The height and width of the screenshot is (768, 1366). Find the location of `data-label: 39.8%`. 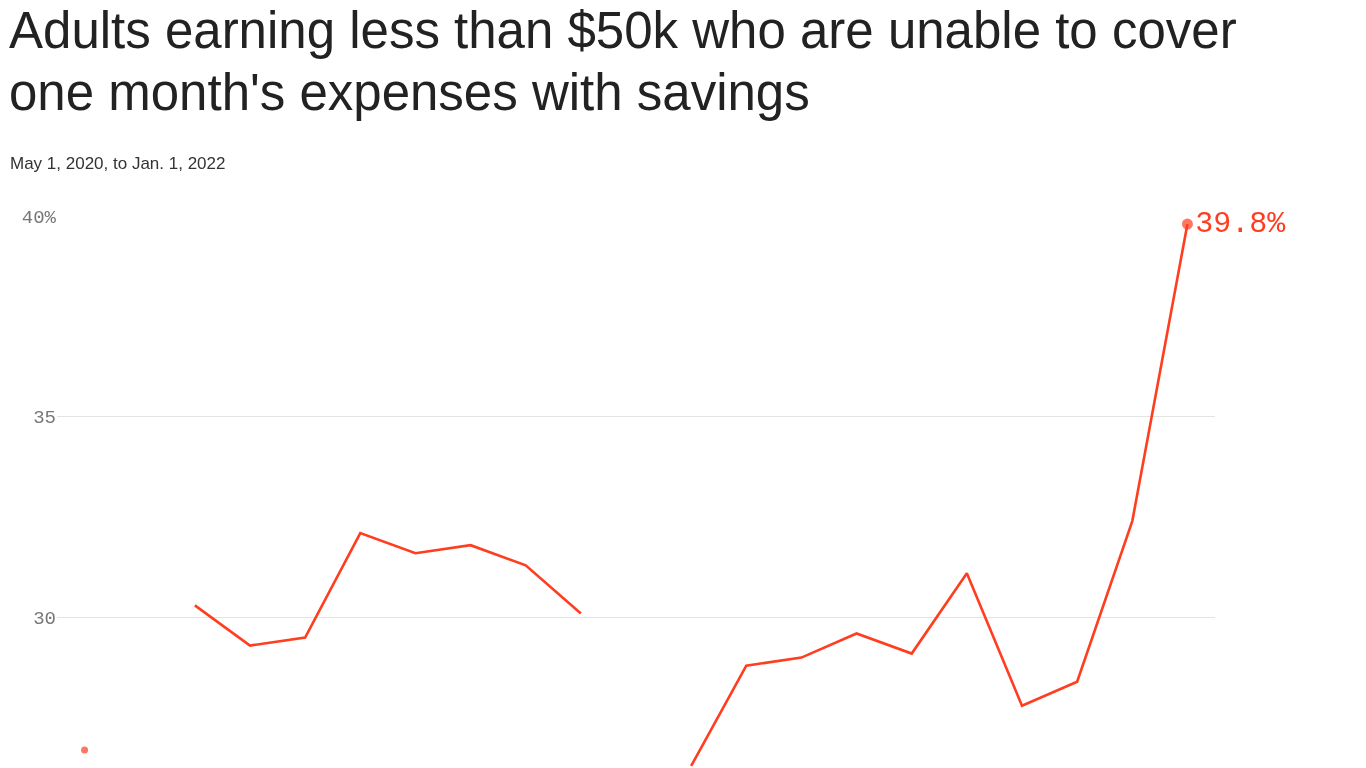

data-label: 39.8% is located at coordinates (1241, 223).